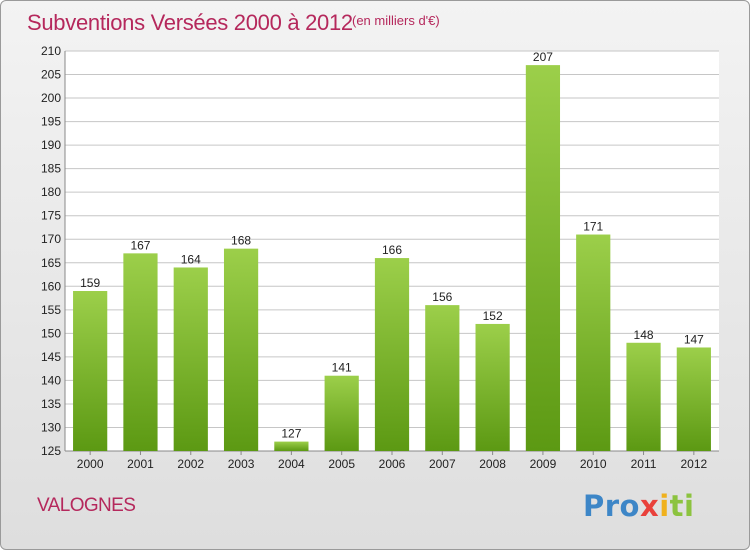 The width and height of the screenshot is (750, 550). Describe the element at coordinates (492, 387) in the screenshot. I see `bar-2008` at that location.